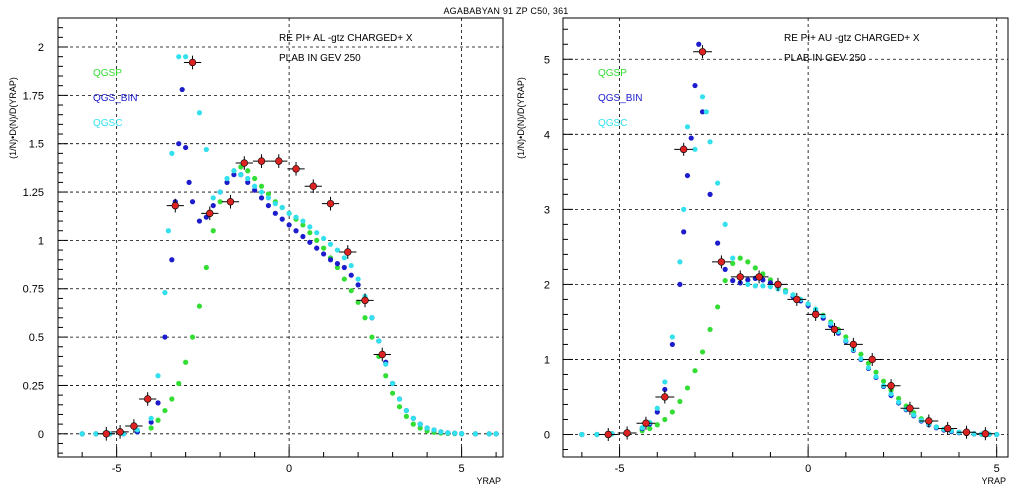  What do you see at coordinates (117, 469) in the screenshot?
I see `x-tick-label-0: -5` at bounding box center [117, 469].